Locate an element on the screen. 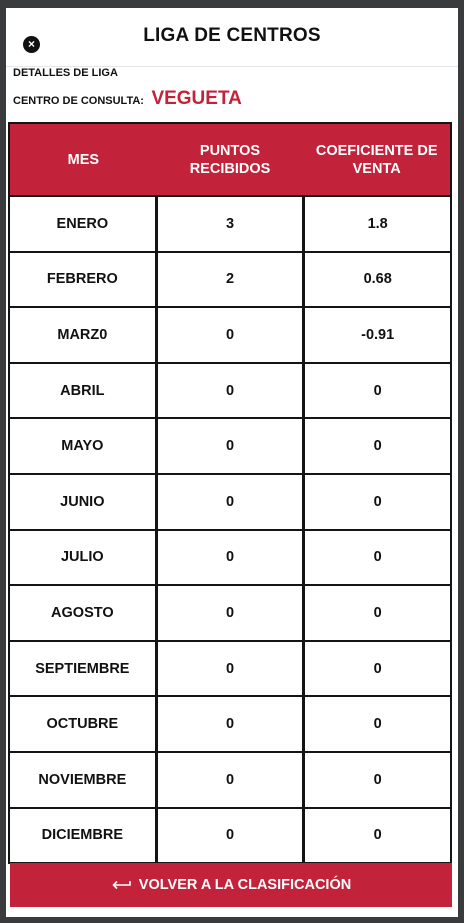 This screenshot has width=464, height=923. table-row: ABRIL 0 0 is located at coordinates (230, 391).